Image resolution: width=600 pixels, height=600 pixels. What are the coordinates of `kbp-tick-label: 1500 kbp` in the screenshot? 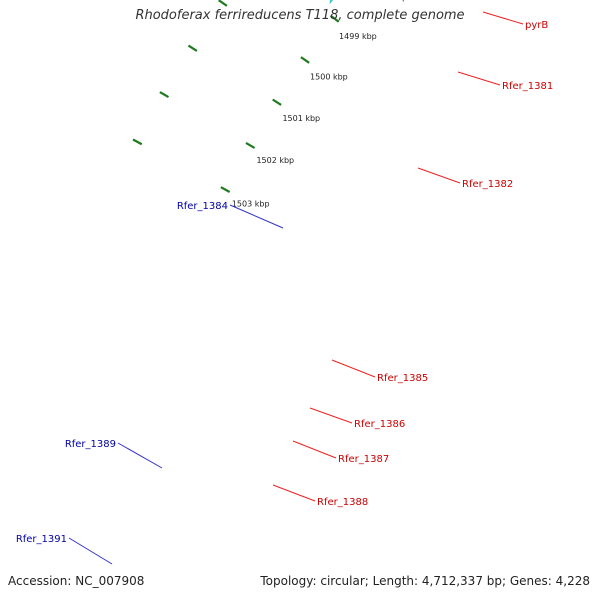 It's located at (329, 77).